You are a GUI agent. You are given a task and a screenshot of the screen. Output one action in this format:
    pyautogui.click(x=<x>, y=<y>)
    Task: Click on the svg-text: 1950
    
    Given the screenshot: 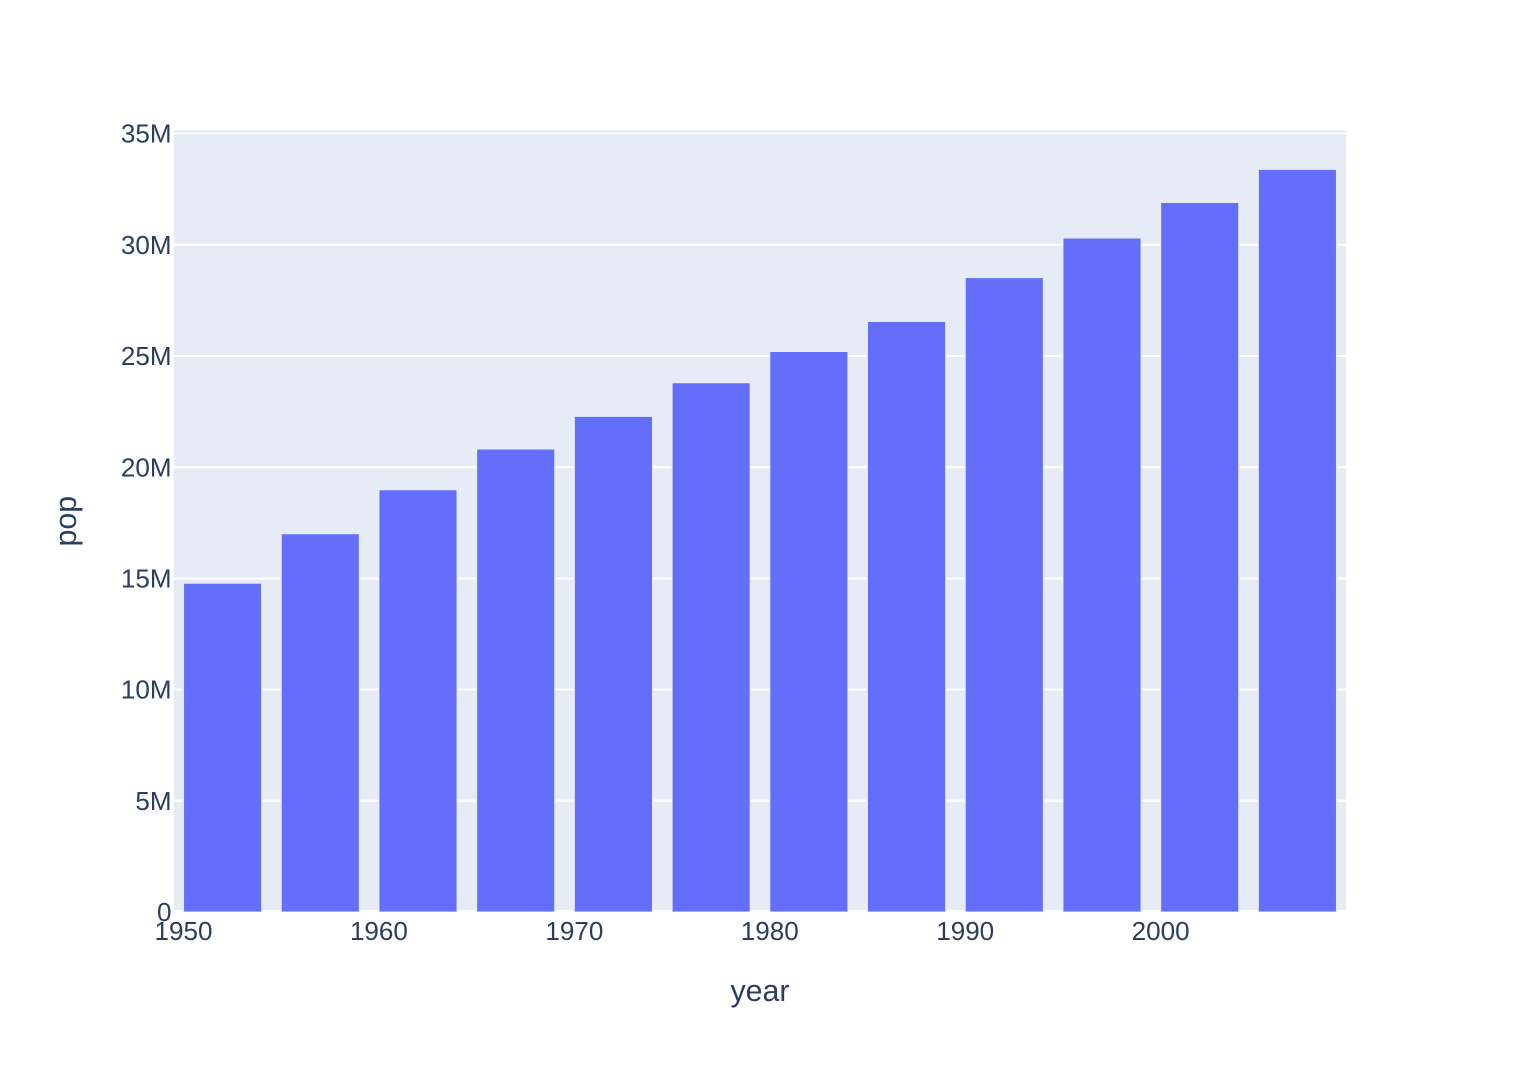 What is the action you would take?
    pyautogui.click(x=184, y=931)
    